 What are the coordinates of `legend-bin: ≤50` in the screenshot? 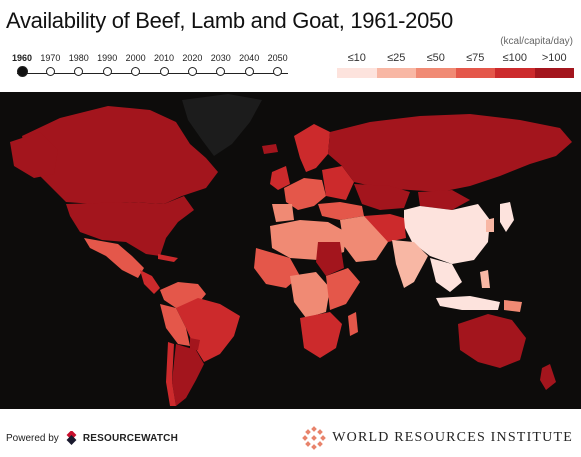 It's located at (436, 65).